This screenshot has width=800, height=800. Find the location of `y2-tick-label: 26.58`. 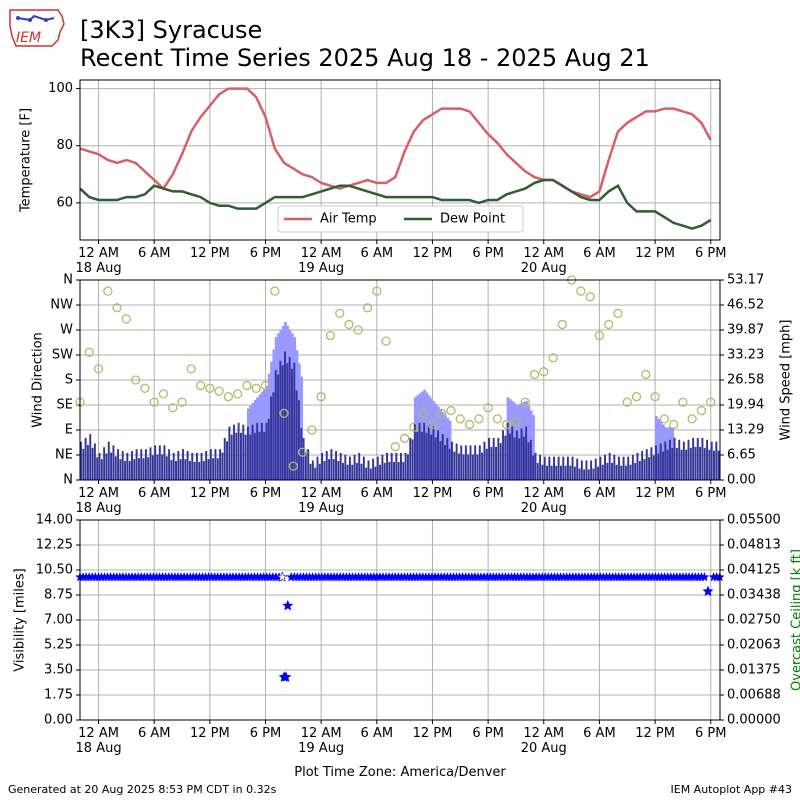

y2-tick-label: 26.58 is located at coordinates (745, 380).